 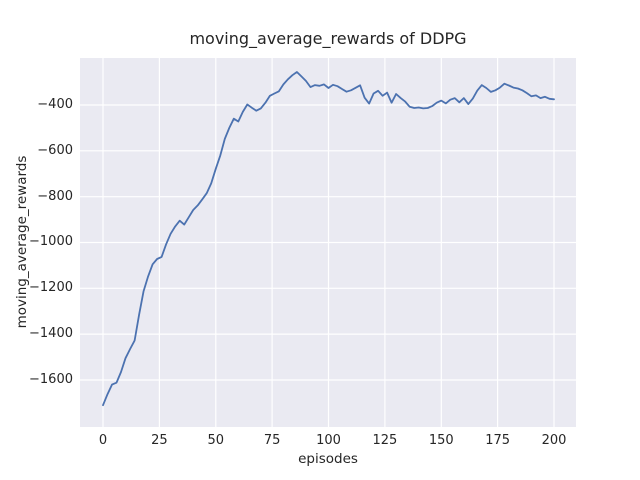 I want to click on y-tick-label: −1200, so click(x=51, y=288).